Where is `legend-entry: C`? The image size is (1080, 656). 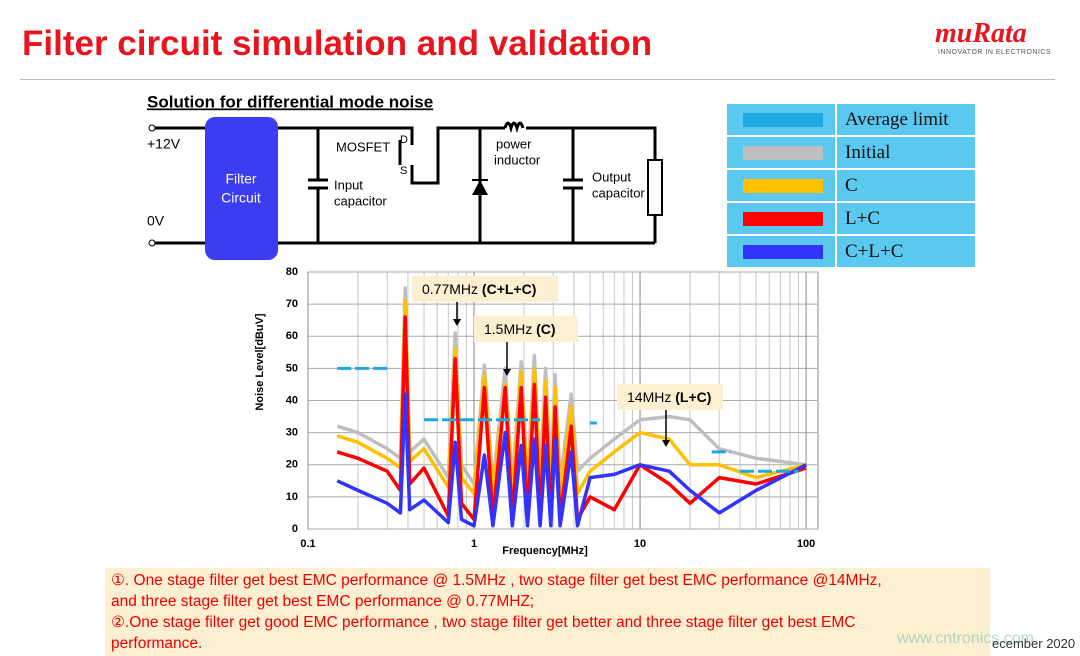 legend-entry: C is located at coordinates (851, 185).